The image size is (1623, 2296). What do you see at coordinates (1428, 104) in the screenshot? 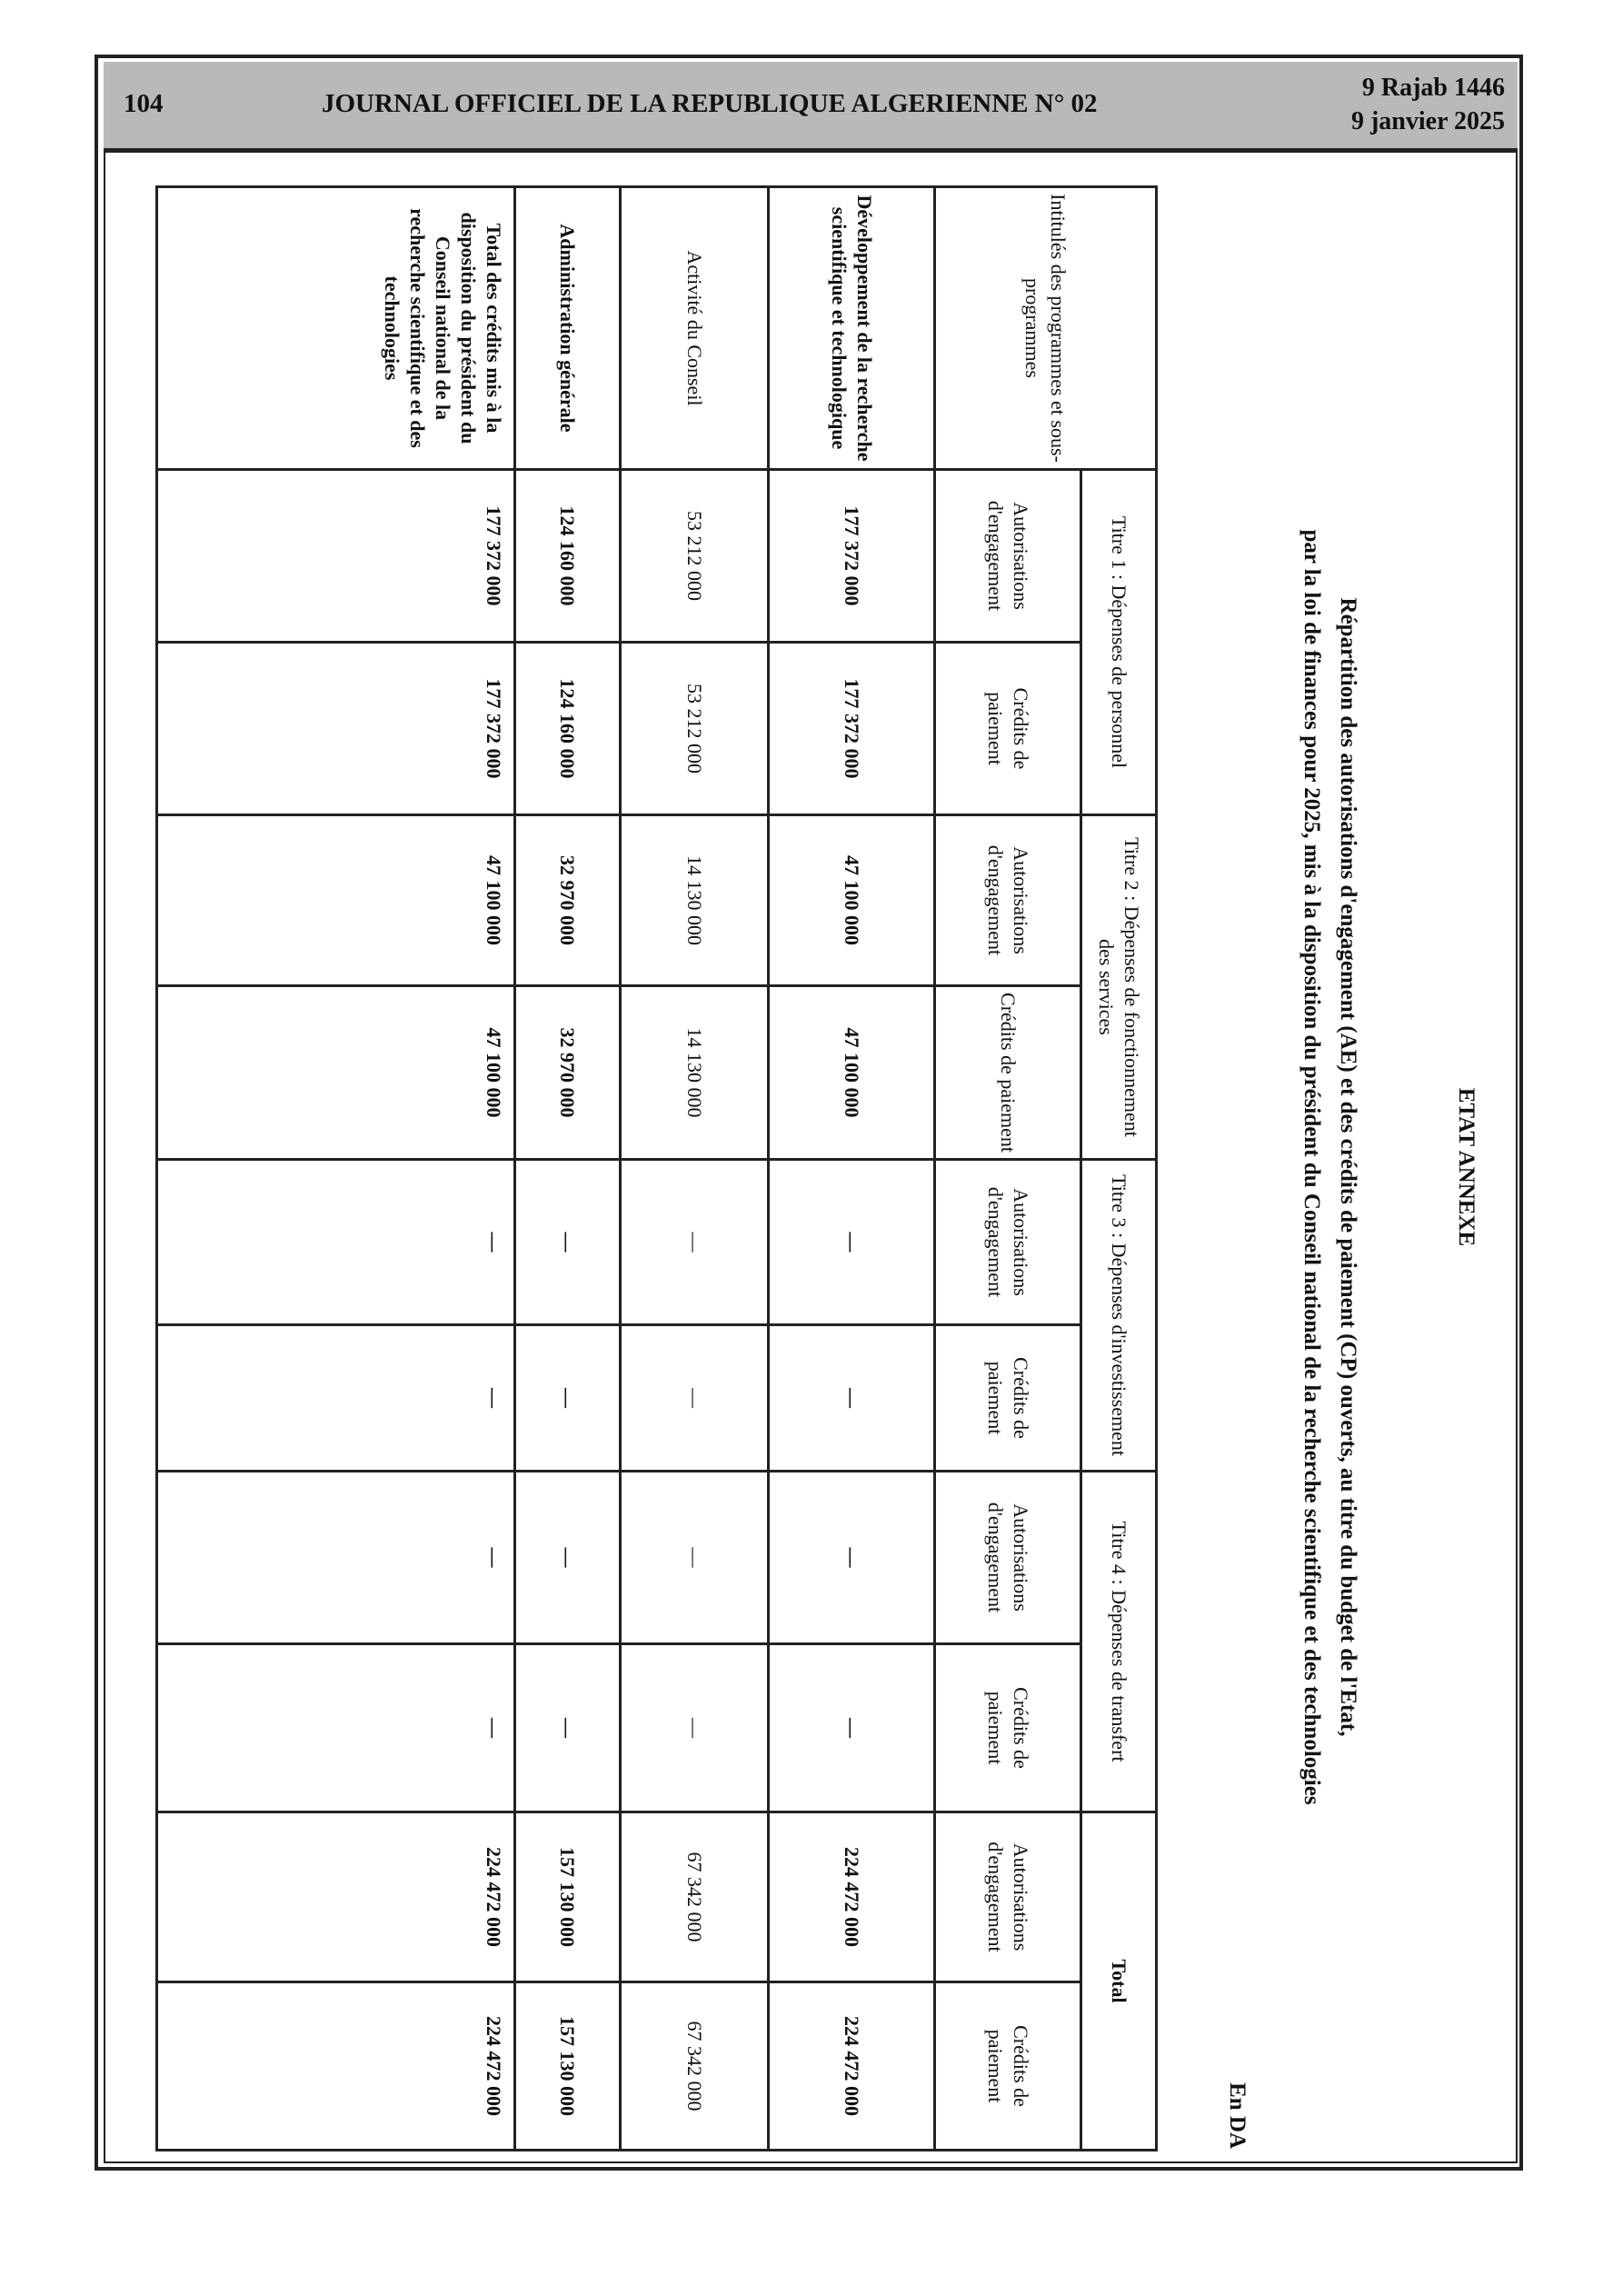
I see `issue-date: 9 Rajab 1446 9 janvier 2025` at bounding box center [1428, 104].